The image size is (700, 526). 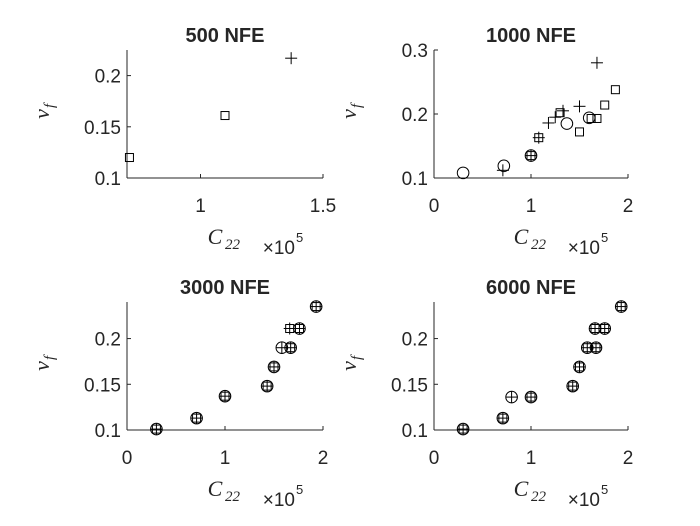 I want to click on chart-title: 500 NFE, so click(x=225, y=36).